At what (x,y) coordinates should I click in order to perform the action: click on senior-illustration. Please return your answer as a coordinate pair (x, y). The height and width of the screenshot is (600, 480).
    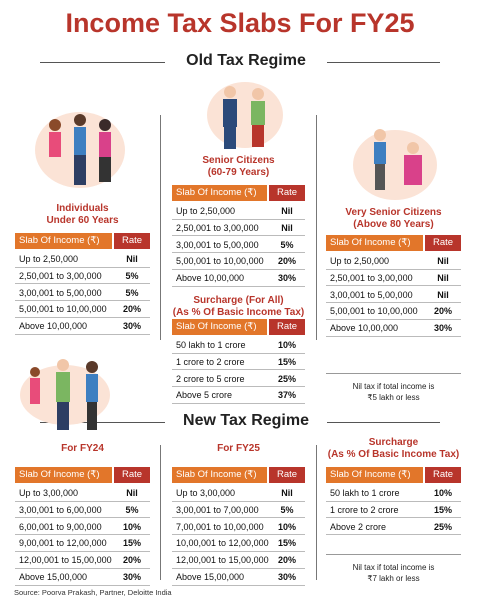
    Looking at the image, I should click on (245, 115).